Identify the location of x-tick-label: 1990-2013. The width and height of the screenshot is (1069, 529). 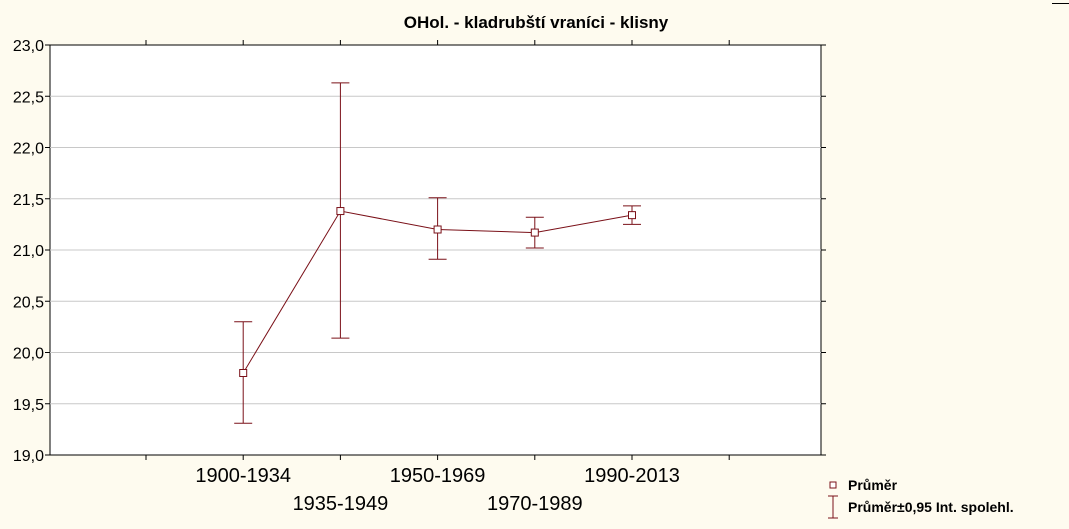
(632, 476).